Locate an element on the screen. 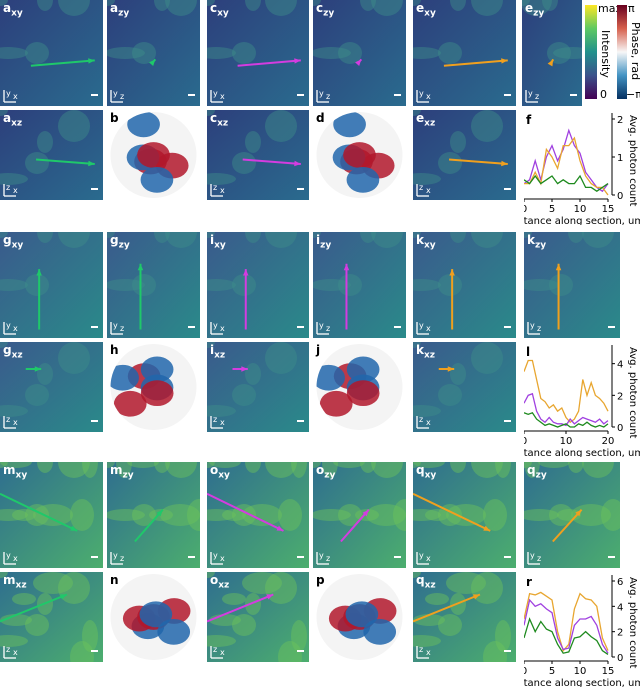 This screenshot has height=691, width=640. panel-letter: k is located at coordinates (420, 350).